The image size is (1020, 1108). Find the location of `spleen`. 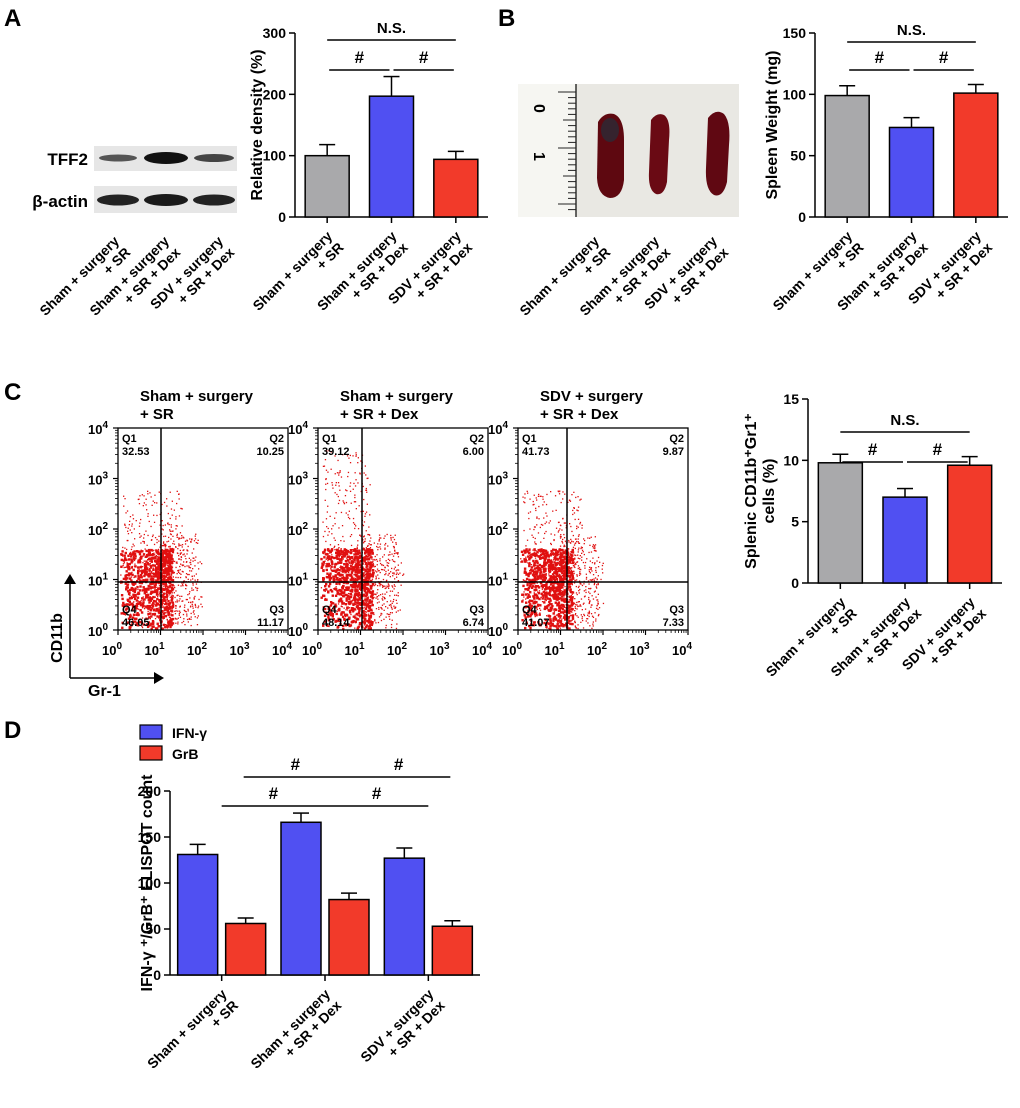

spleen is located at coordinates (717, 153).